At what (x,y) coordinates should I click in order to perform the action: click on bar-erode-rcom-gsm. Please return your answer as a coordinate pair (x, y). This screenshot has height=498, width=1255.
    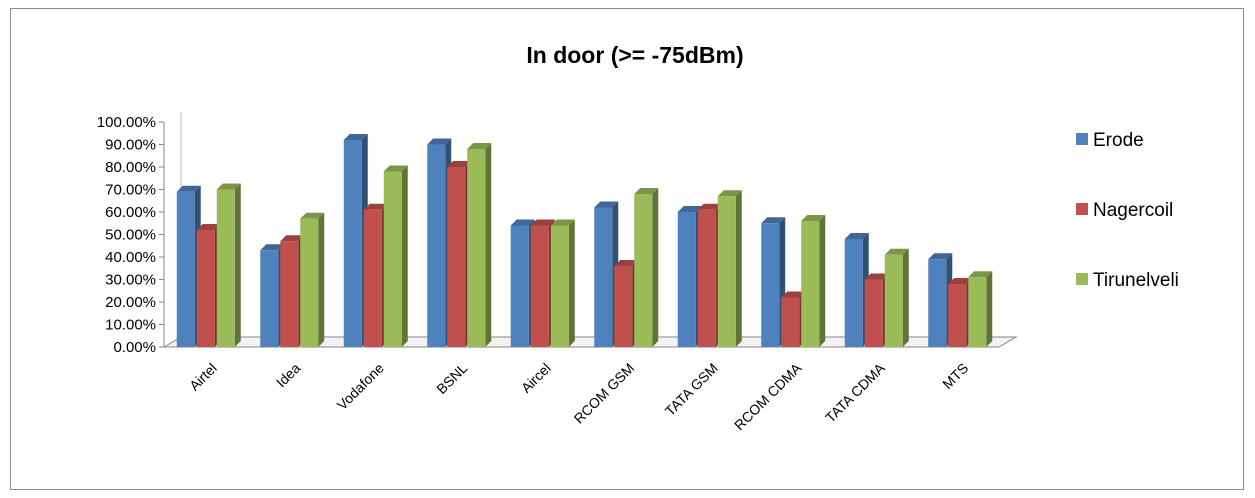
    Looking at the image, I should click on (606, 274).